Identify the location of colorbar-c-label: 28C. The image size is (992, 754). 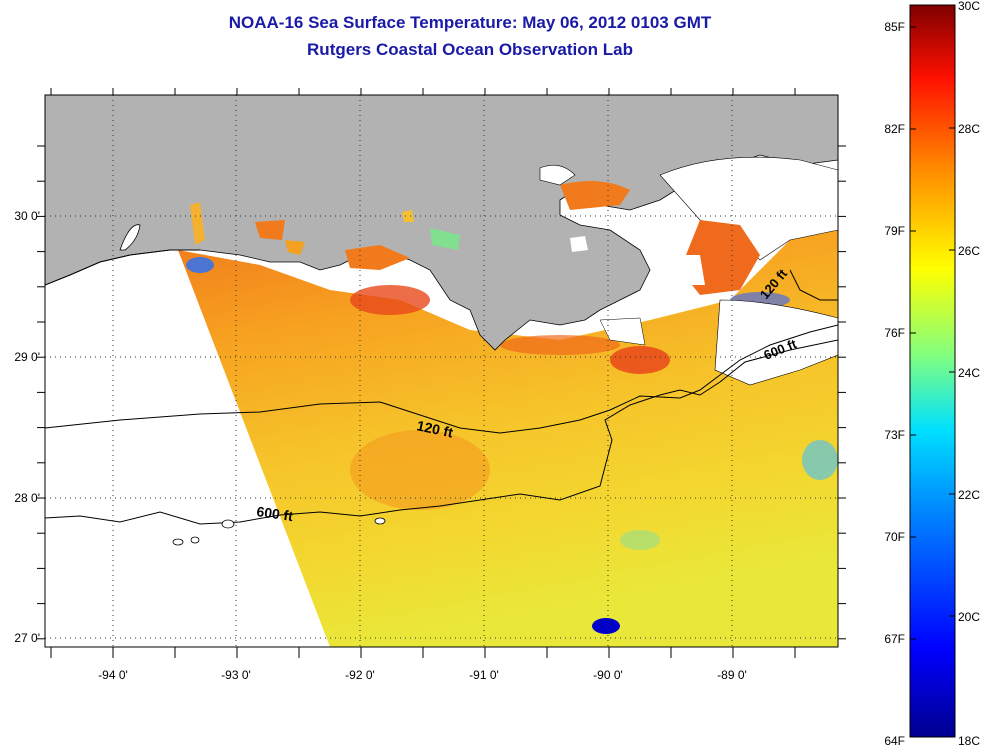
(969, 129).